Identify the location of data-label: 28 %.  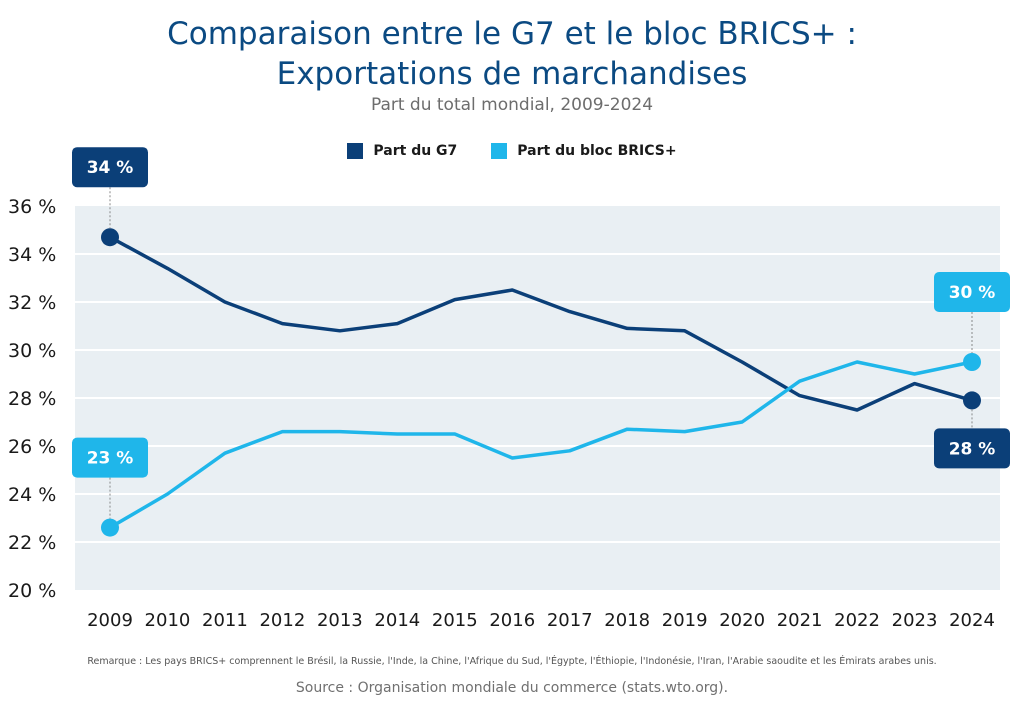
(972, 449).